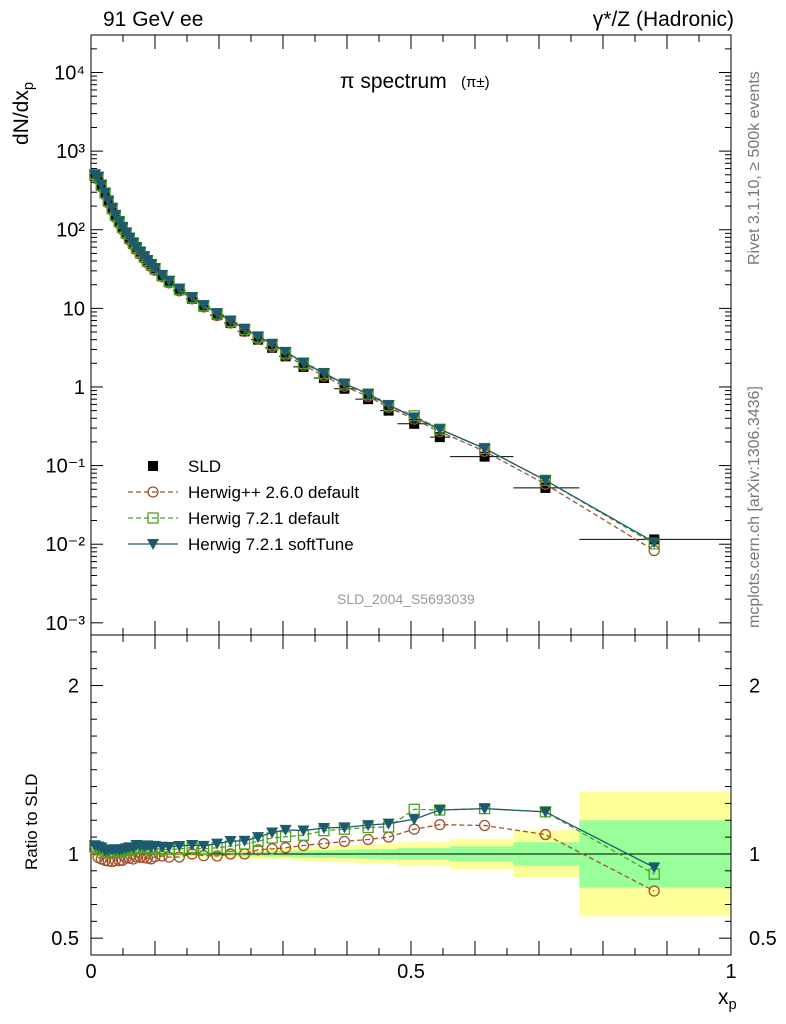 The width and height of the screenshot is (786, 1024). What do you see at coordinates (393, 81) in the screenshot?
I see `plot-title: π spectrum` at bounding box center [393, 81].